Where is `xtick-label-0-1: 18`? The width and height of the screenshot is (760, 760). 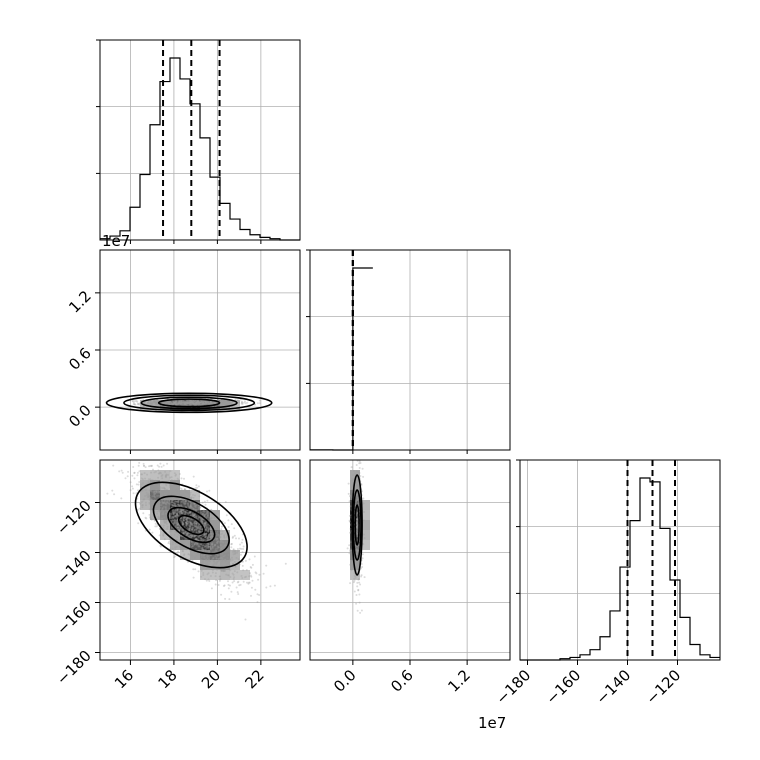
xtick-label-0-1: 18 is located at coordinates (168, 679).